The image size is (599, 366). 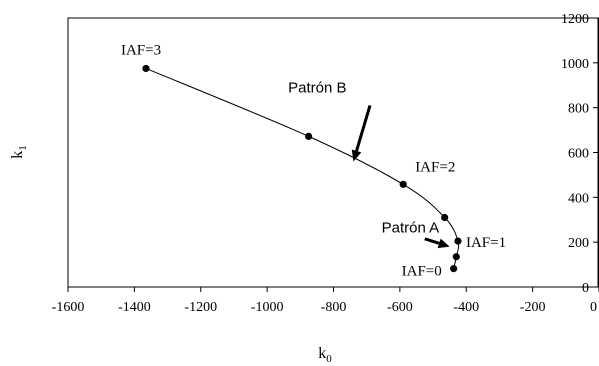 I want to click on annotation-label: Patrón B, so click(x=317, y=87).